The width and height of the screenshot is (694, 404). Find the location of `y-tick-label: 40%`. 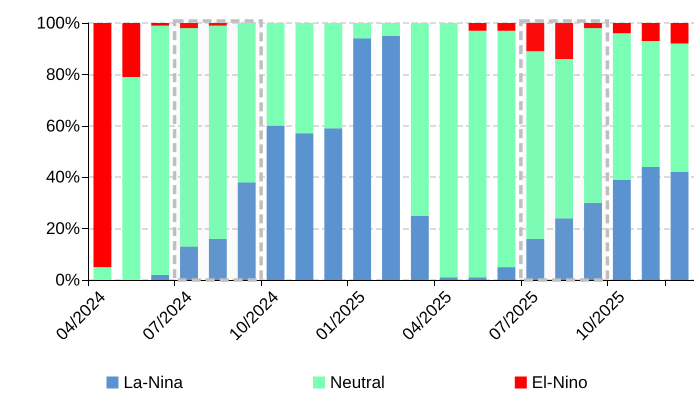

y-tick-label: 40% is located at coordinates (63, 177).